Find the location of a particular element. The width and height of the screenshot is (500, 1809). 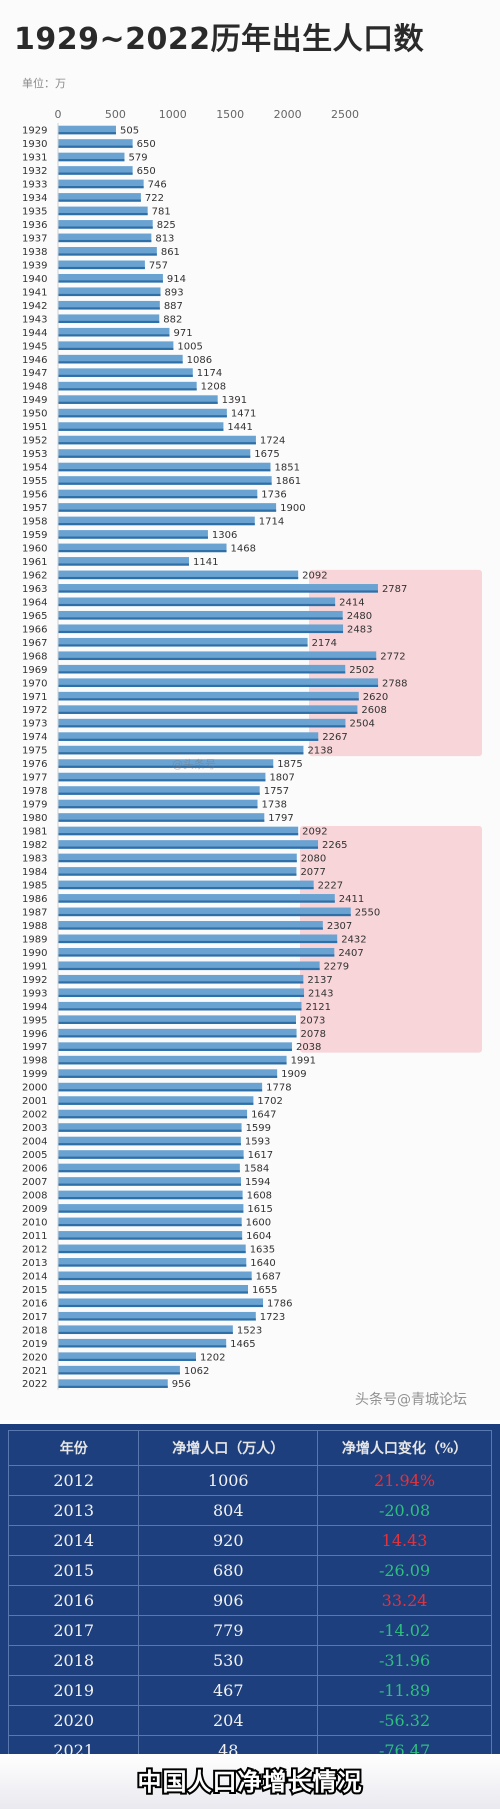

cell-year: 2016 is located at coordinates (73, 1600).